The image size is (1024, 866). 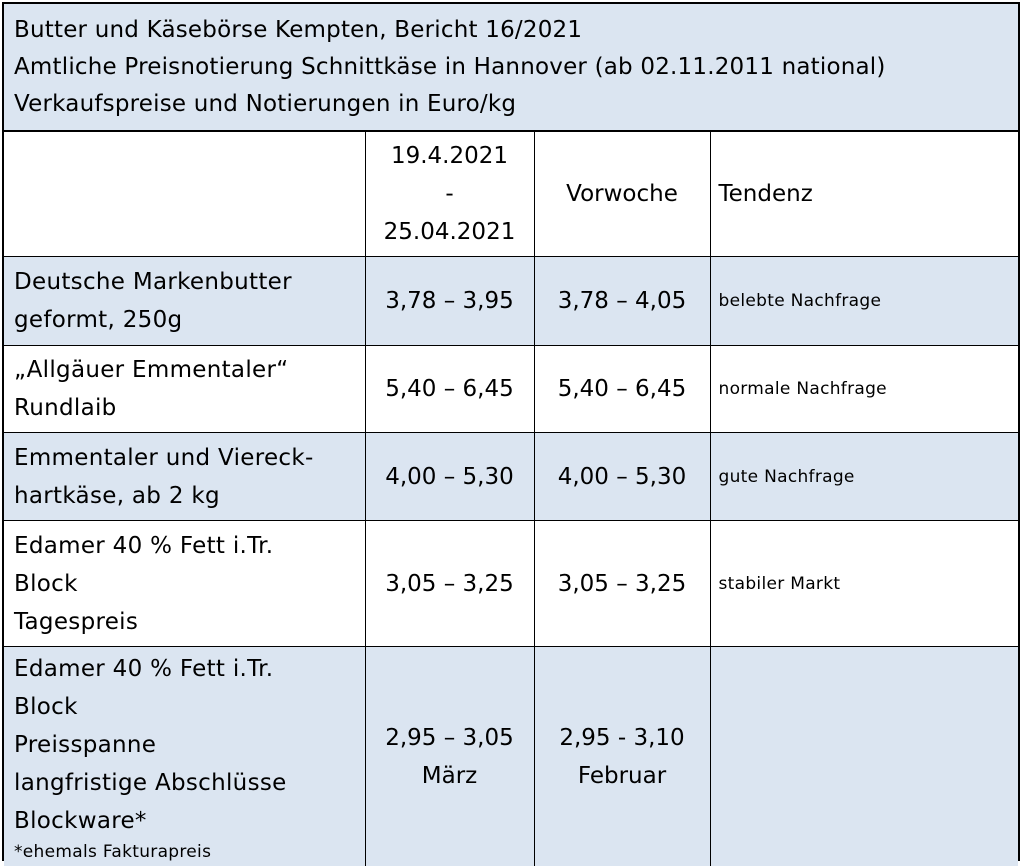 I want to click on product-label-line: Rundlaib, so click(x=189, y=408).